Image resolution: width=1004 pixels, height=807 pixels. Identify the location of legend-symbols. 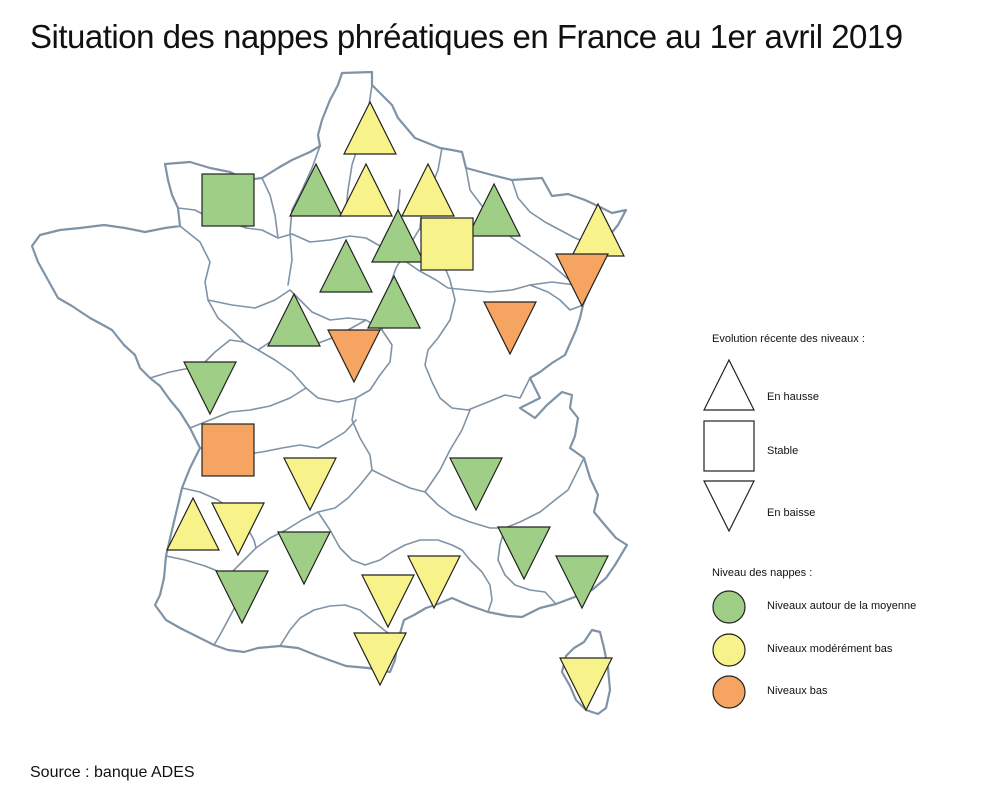
(729, 533).